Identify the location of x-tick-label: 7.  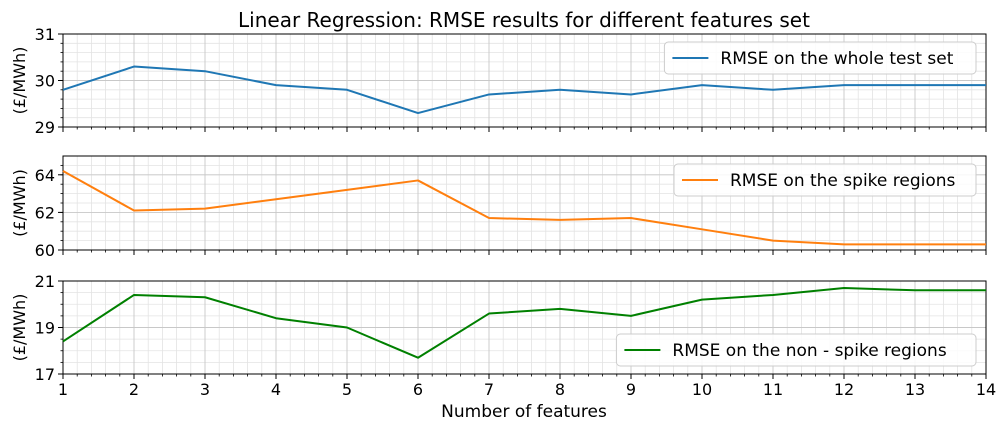
(489, 389).